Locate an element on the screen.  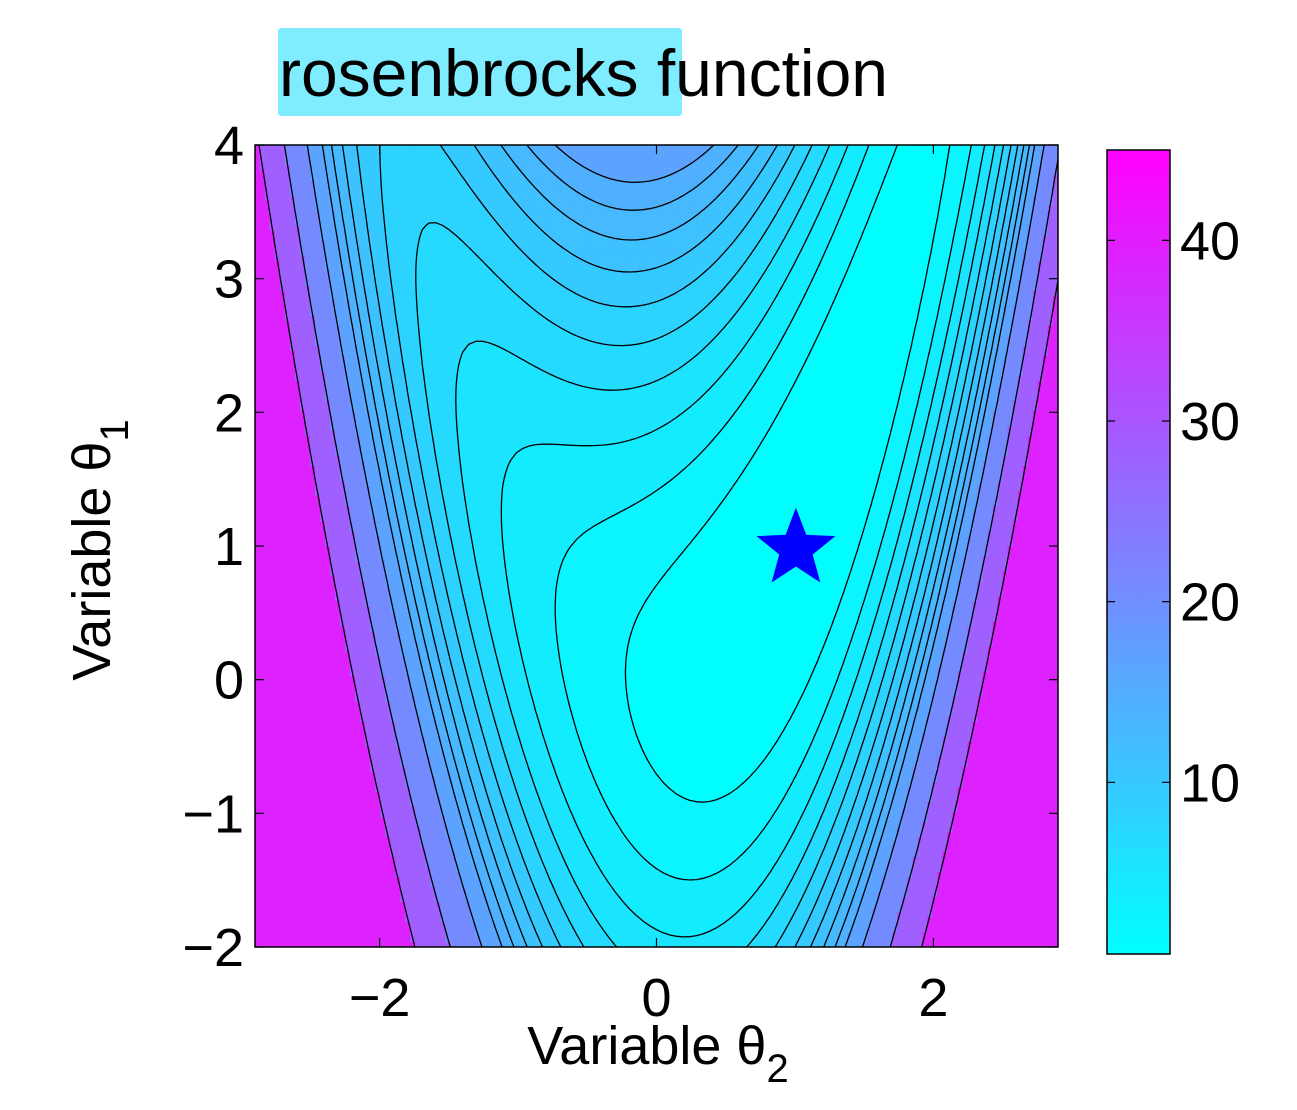
y-tick-label: 0 is located at coordinates (229, 681).